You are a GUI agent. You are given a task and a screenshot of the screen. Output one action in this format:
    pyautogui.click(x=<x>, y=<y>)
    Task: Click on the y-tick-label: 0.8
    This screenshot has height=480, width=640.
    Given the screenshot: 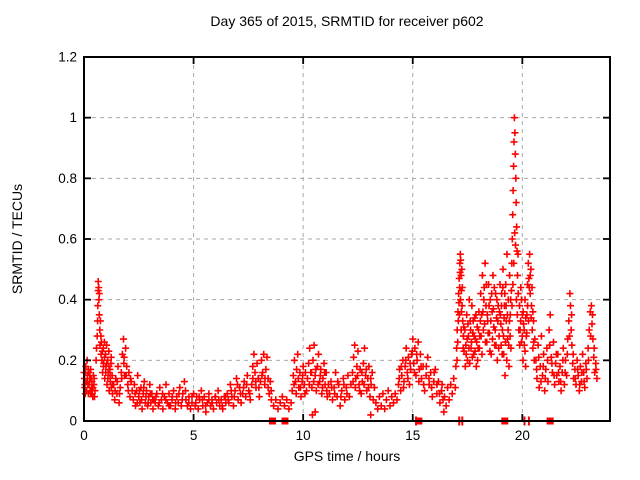 What is the action you would take?
    pyautogui.click(x=67, y=178)
    